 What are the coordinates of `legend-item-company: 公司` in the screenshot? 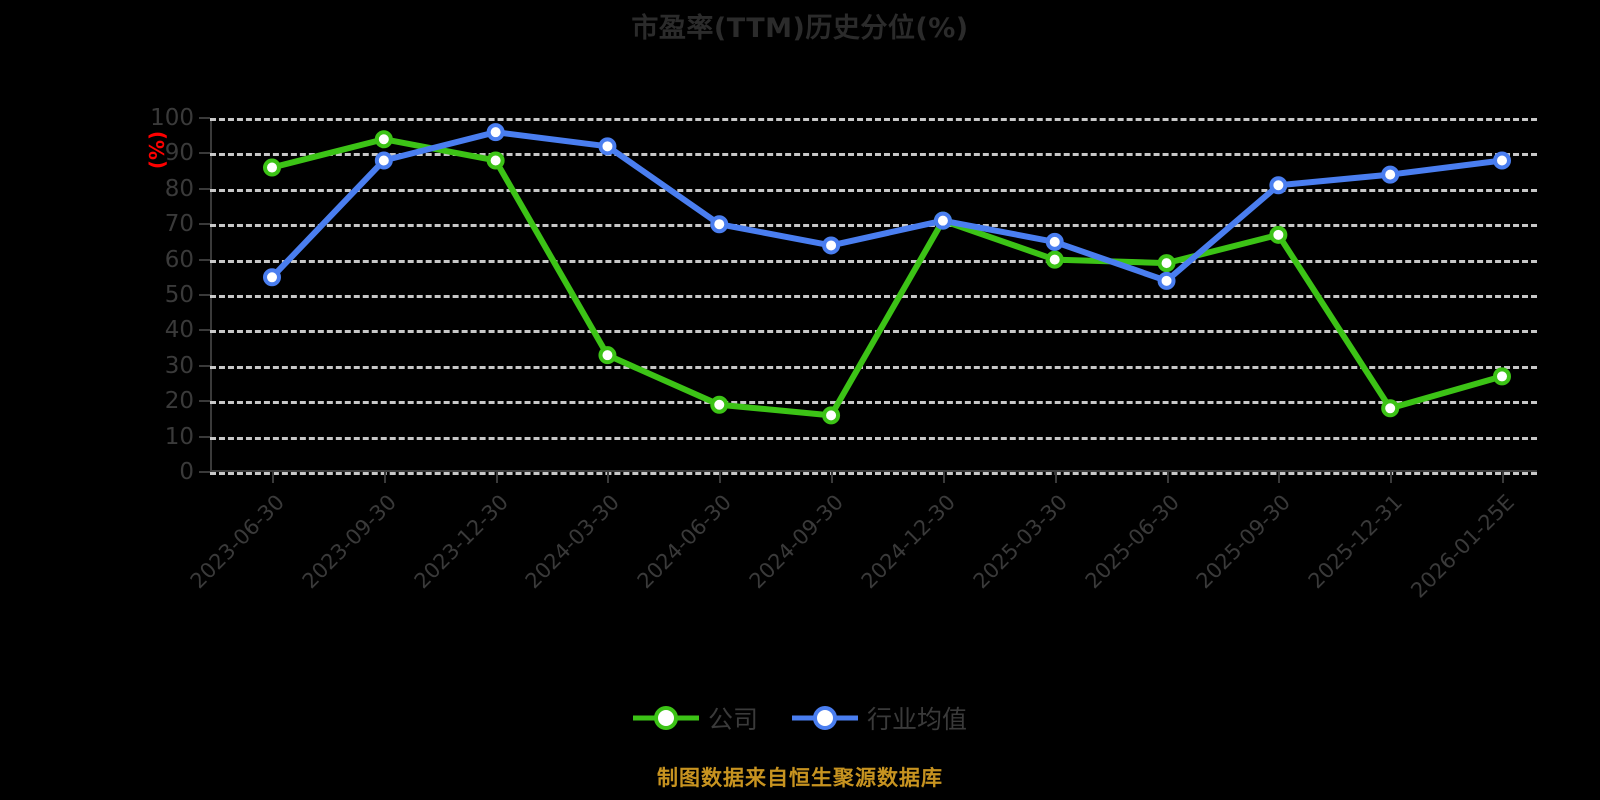 It's located at (695, 718).